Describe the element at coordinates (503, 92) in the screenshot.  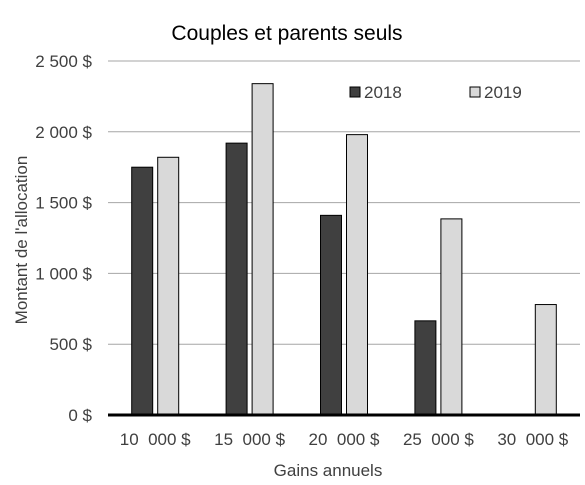
I see `legend-label-2019: 2019` at that location.